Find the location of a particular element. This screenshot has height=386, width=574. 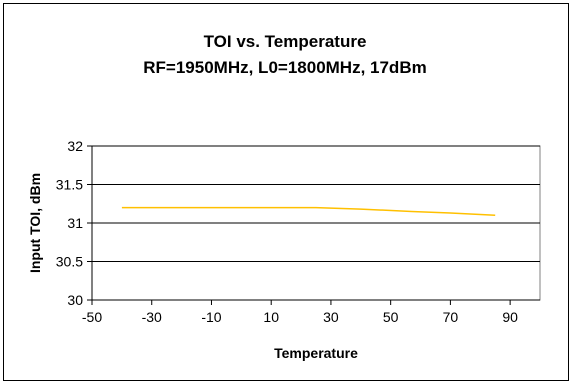

x-tick-label: -50 is located at coordinates (92, 317).